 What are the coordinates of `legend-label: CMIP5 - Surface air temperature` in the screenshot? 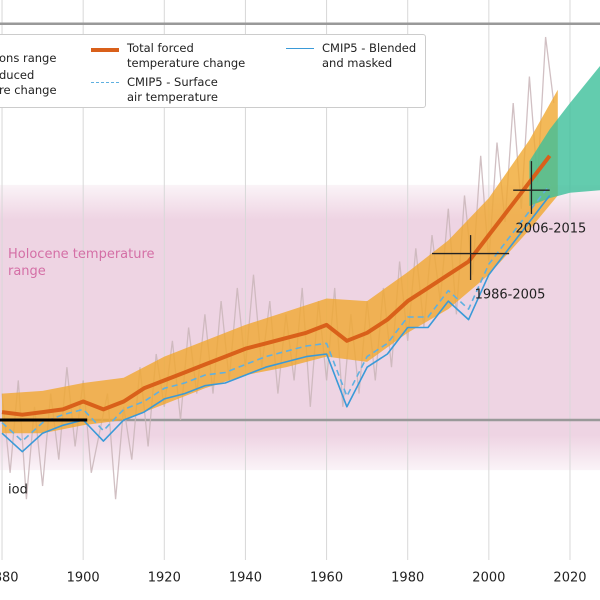 It's located at (172, 89).